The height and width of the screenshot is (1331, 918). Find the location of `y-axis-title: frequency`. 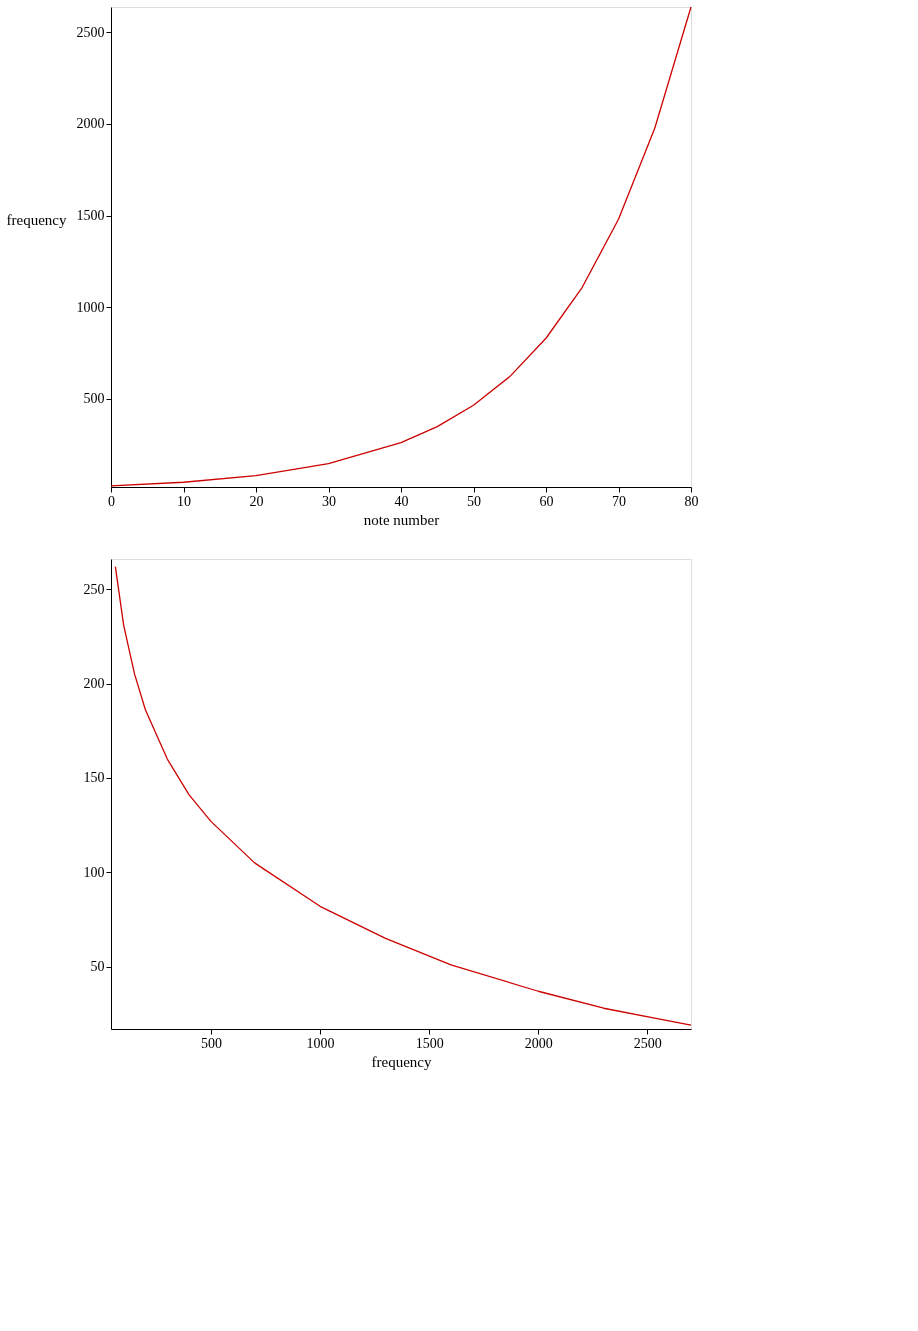

y-axis-title: frequency is located at coordinates (36, 219).